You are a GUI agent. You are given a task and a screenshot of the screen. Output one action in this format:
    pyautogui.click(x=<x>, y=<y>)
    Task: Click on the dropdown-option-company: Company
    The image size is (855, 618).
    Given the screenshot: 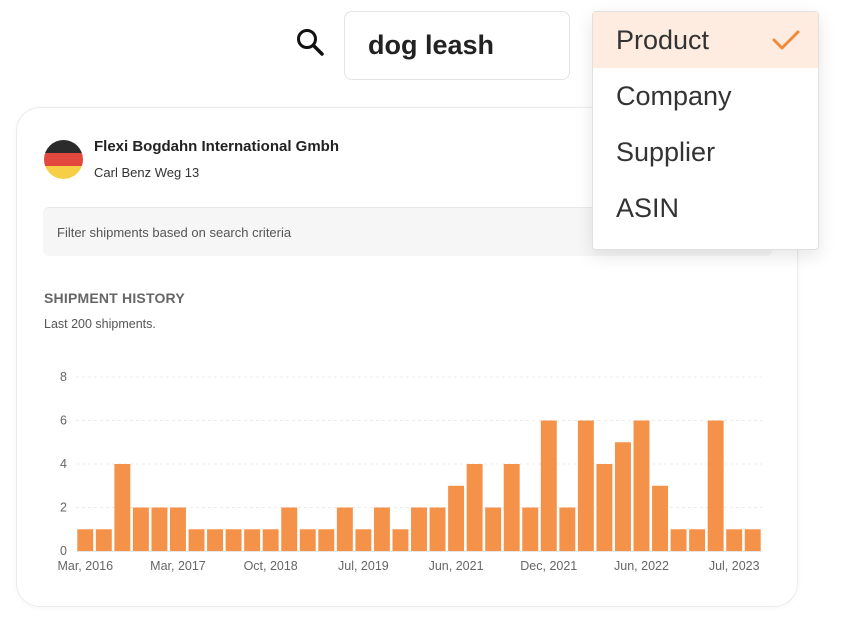 What is the action you would take?
    pyautogui.click(x=705, y=96)
    